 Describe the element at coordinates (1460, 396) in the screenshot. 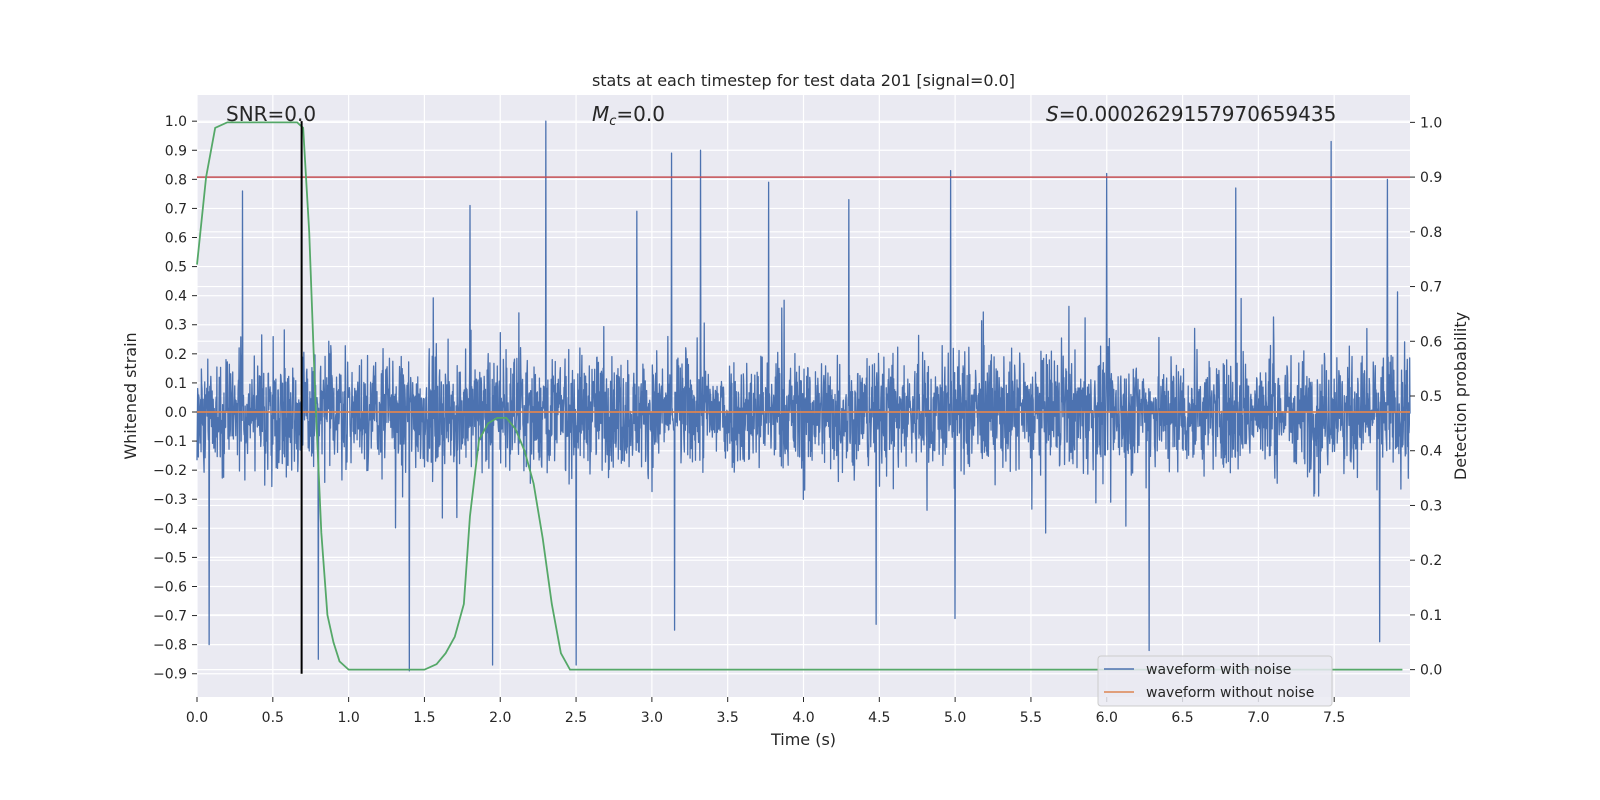

I see `y-axis-right-title: Detection probability` at that location.